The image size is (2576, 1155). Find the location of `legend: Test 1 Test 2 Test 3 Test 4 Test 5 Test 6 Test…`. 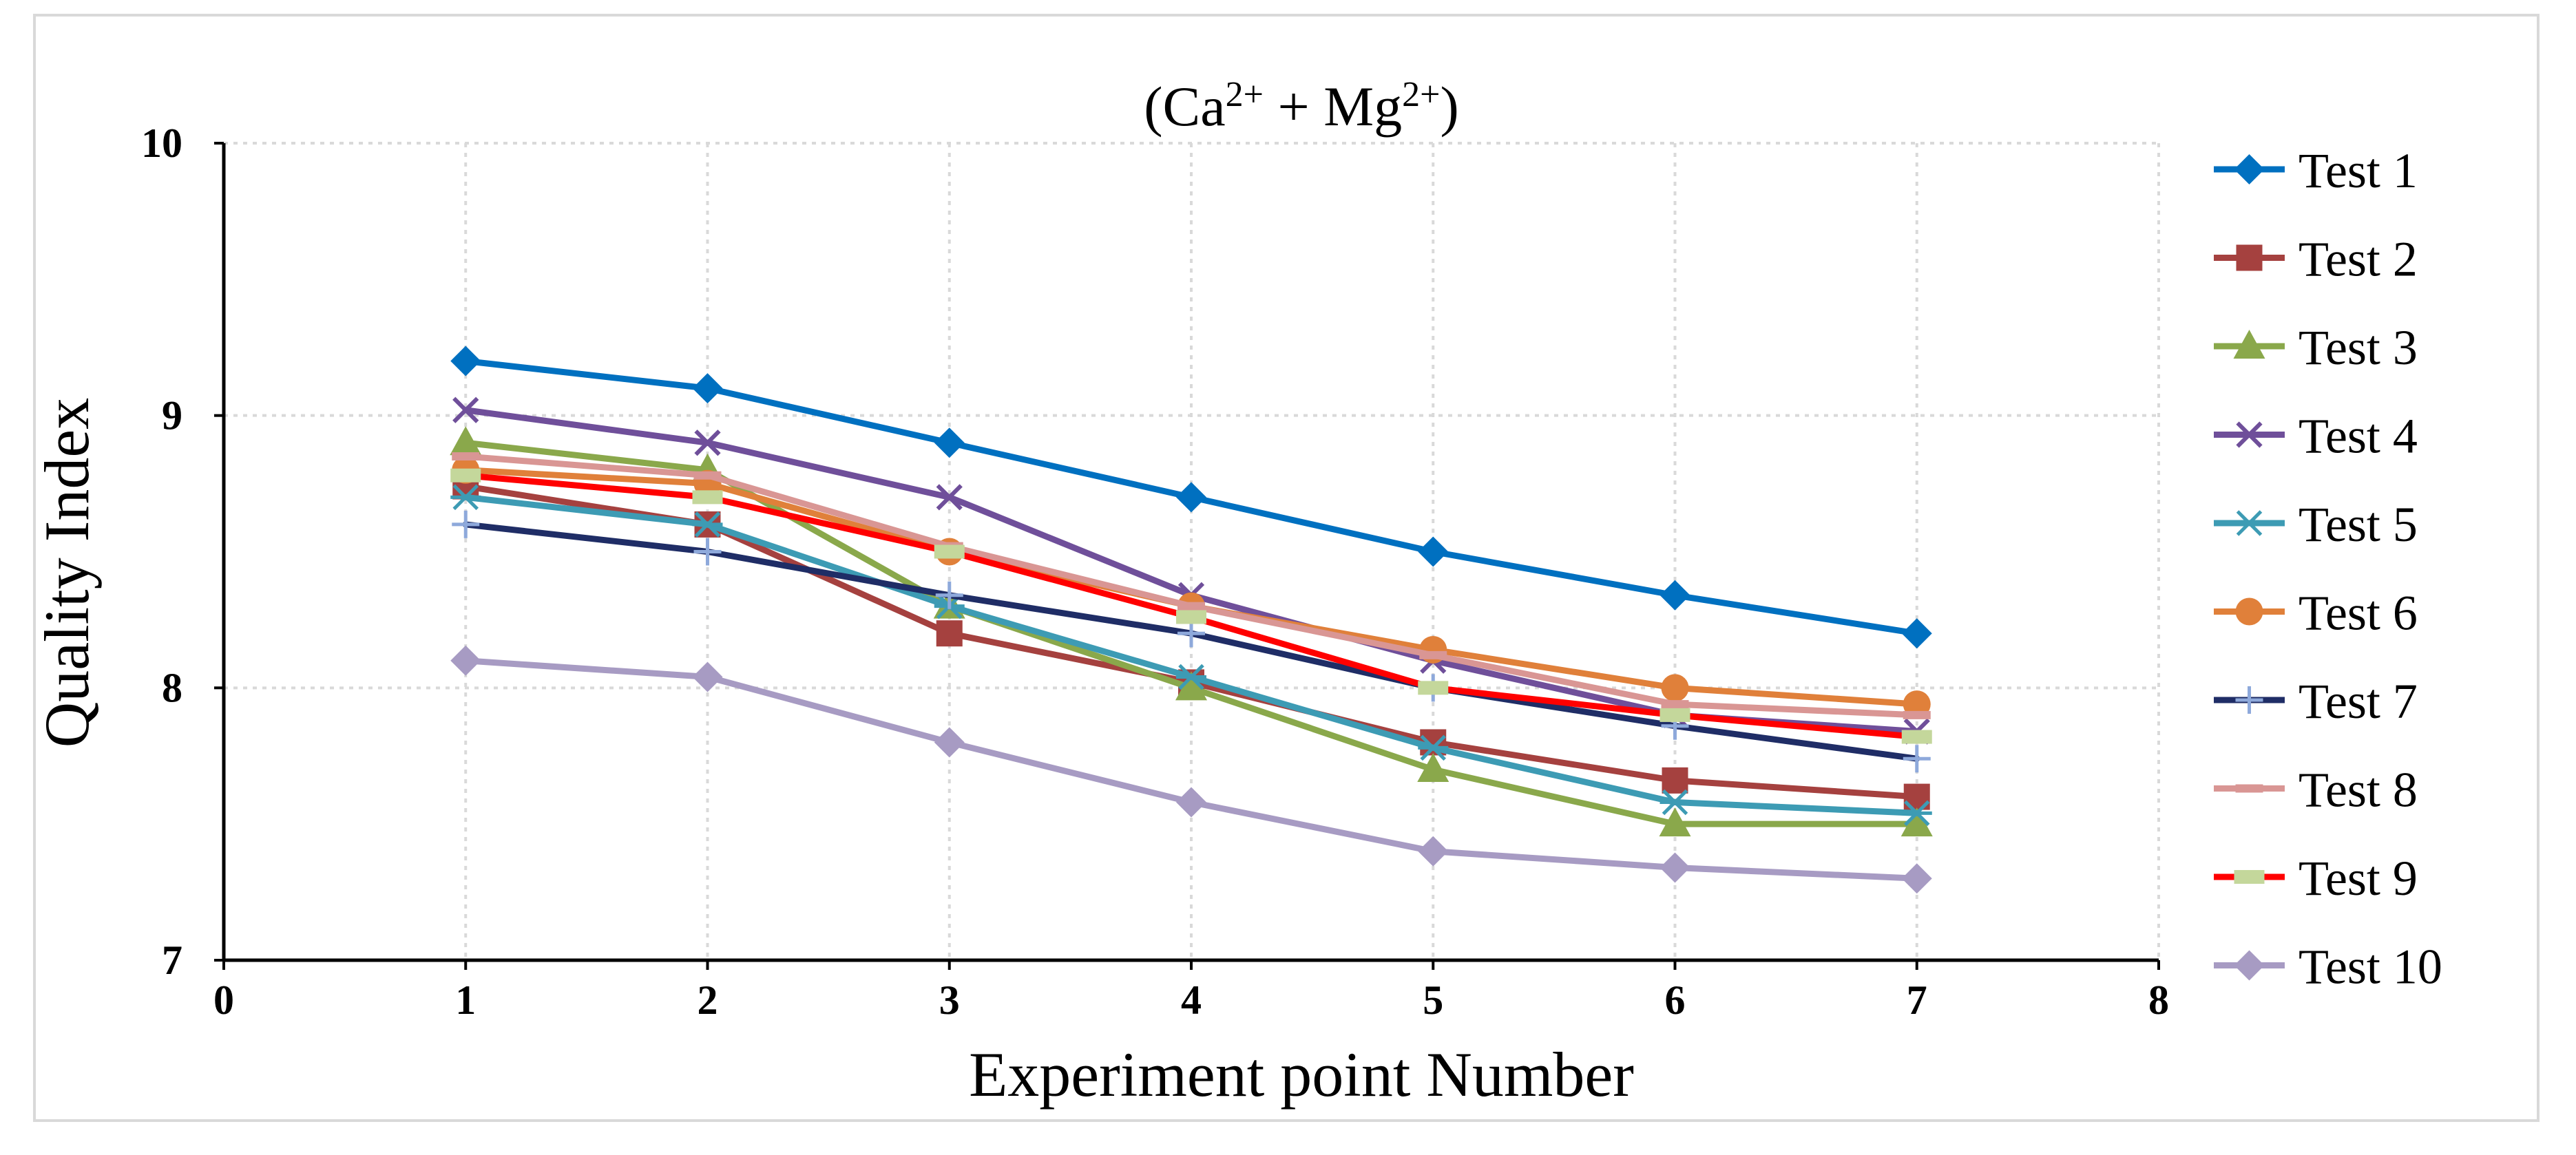

legend: Test 1 Test 2 Test 3 Test 4 Test 5 Test 6 Test… is located at coordinates (2328, 569).